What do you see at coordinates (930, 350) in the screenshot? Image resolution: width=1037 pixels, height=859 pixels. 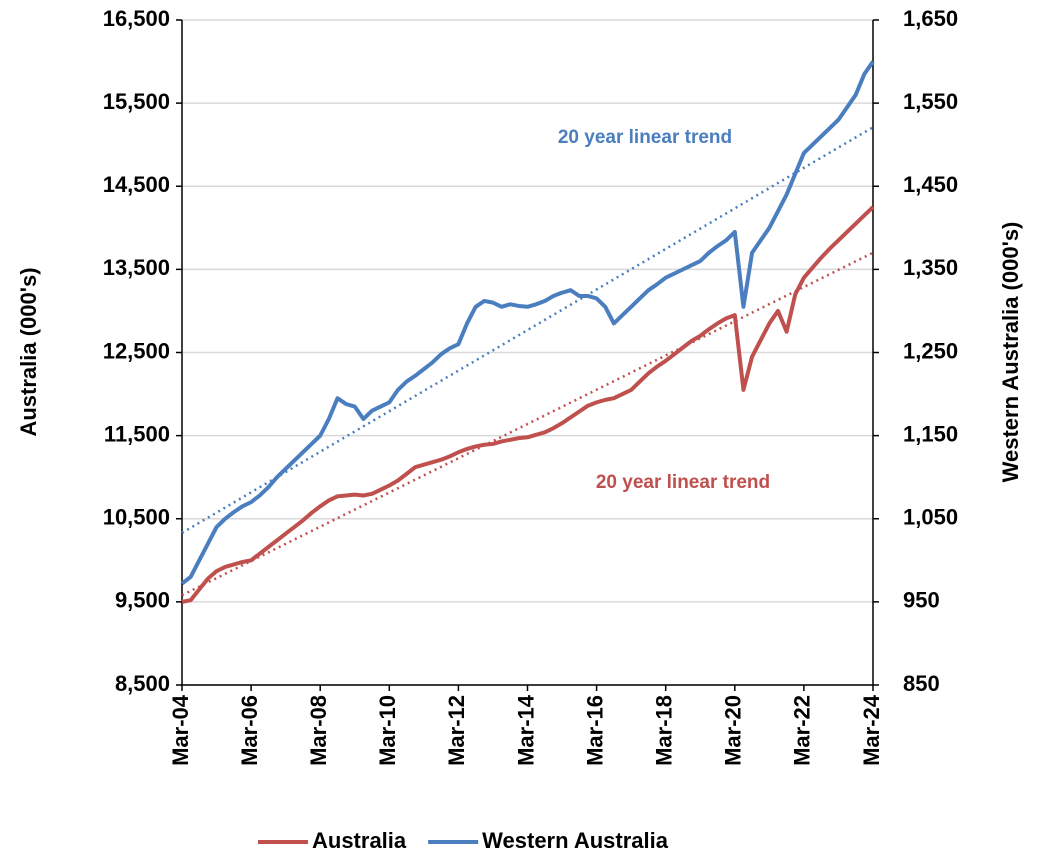 I see `y2-tick-label: 1,250` at bounding box center [930, 350].